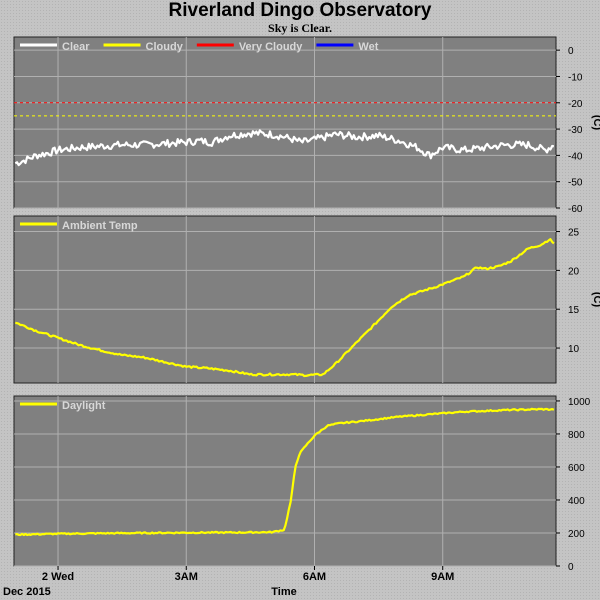 The height and width of the screenshot is (600, 600). Describe the element at coordinates (575, 209) in the screenshot. I see `y-tick-label: -60` at that location.